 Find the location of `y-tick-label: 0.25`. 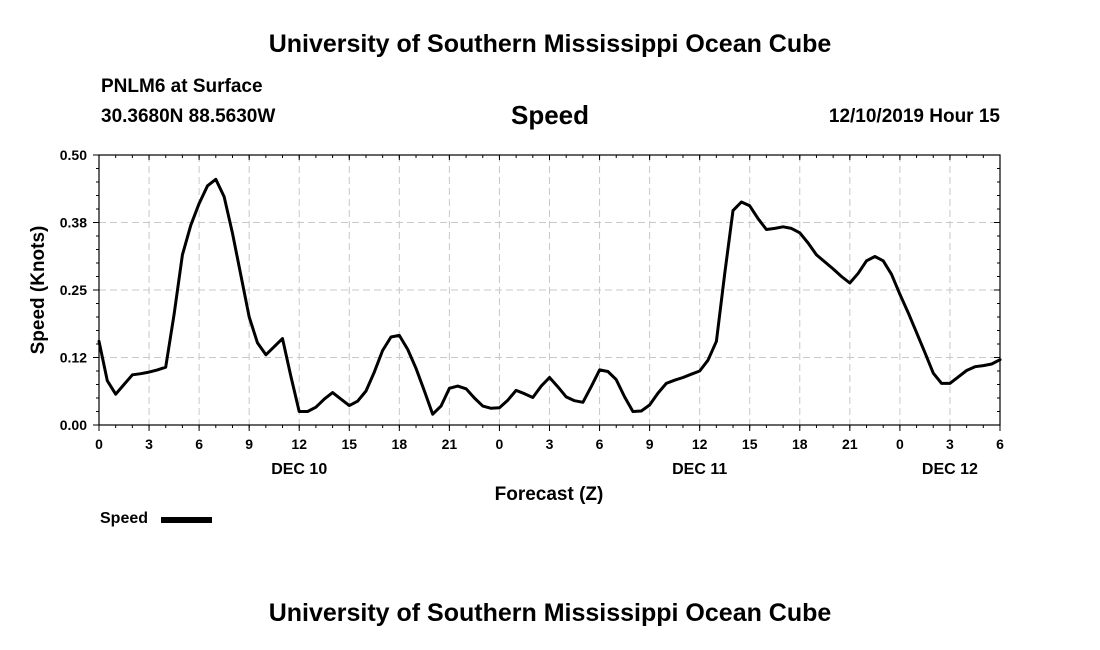

y-tick-label: 0.25 is located at coordinates (73, 290).